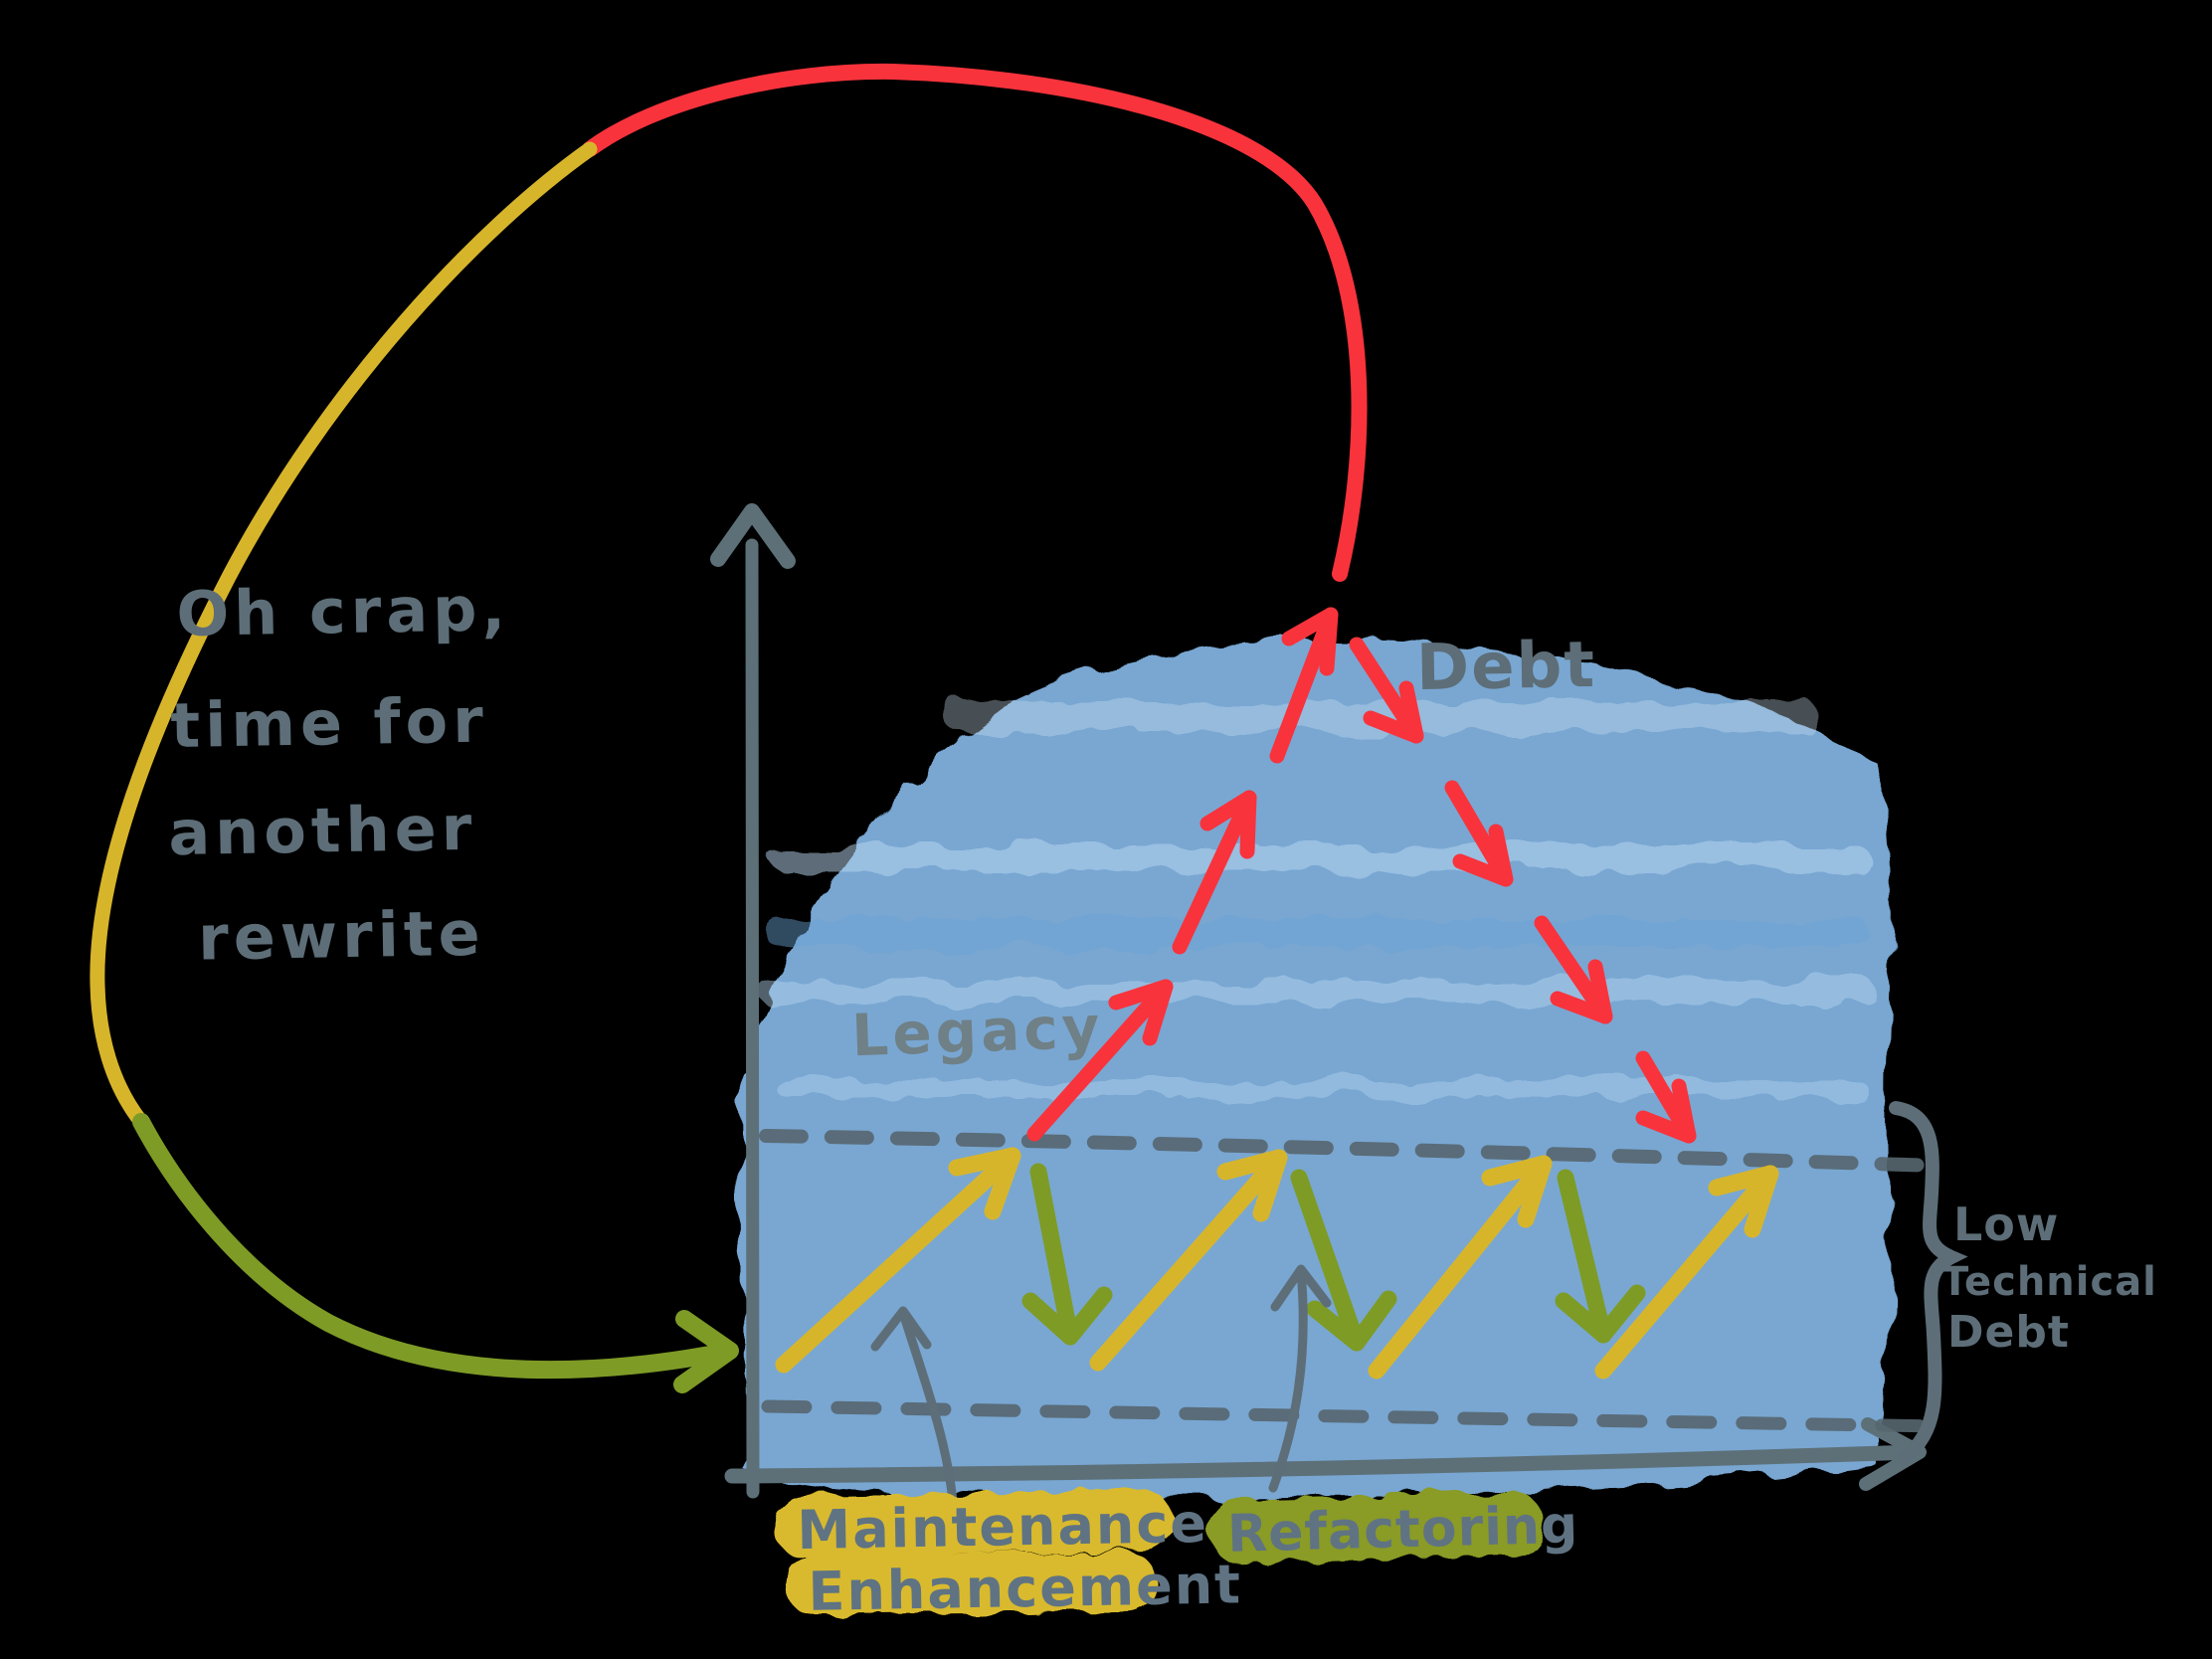  I want to click on spike-down-3-head-icon, so click(1581, 991).